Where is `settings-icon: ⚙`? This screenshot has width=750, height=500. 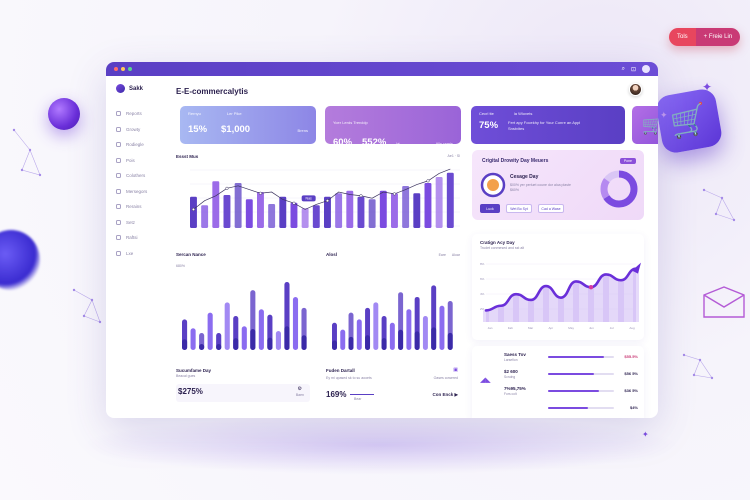
settings-icon: ⚙ is located at coordinates (299, 389).